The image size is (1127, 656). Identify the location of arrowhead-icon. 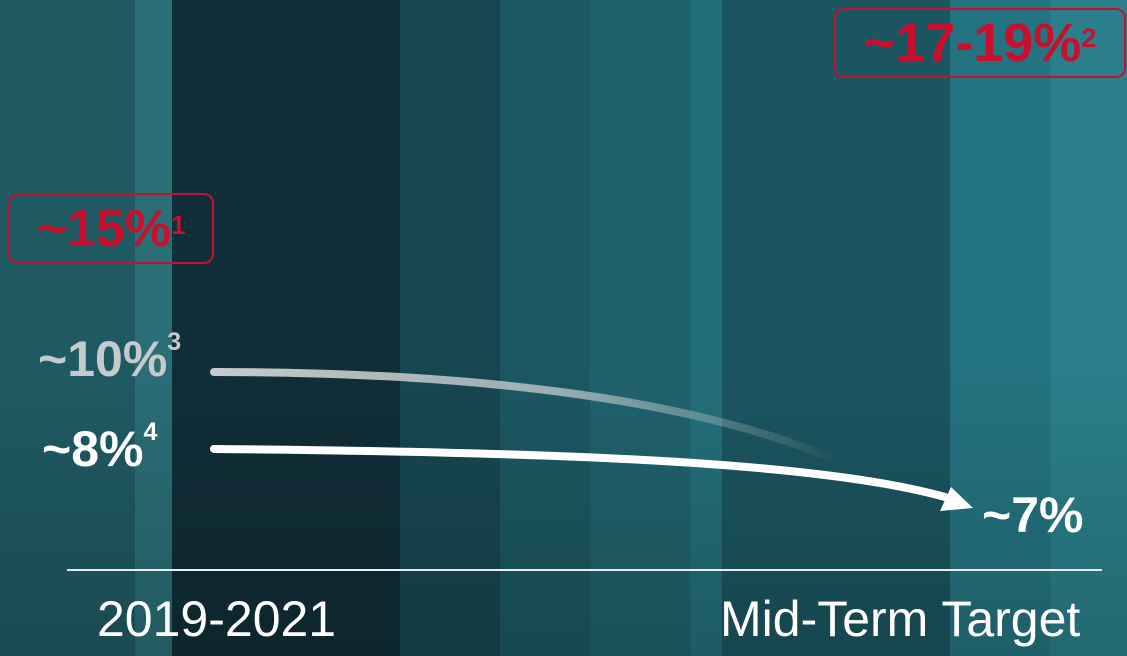
(956, 499).